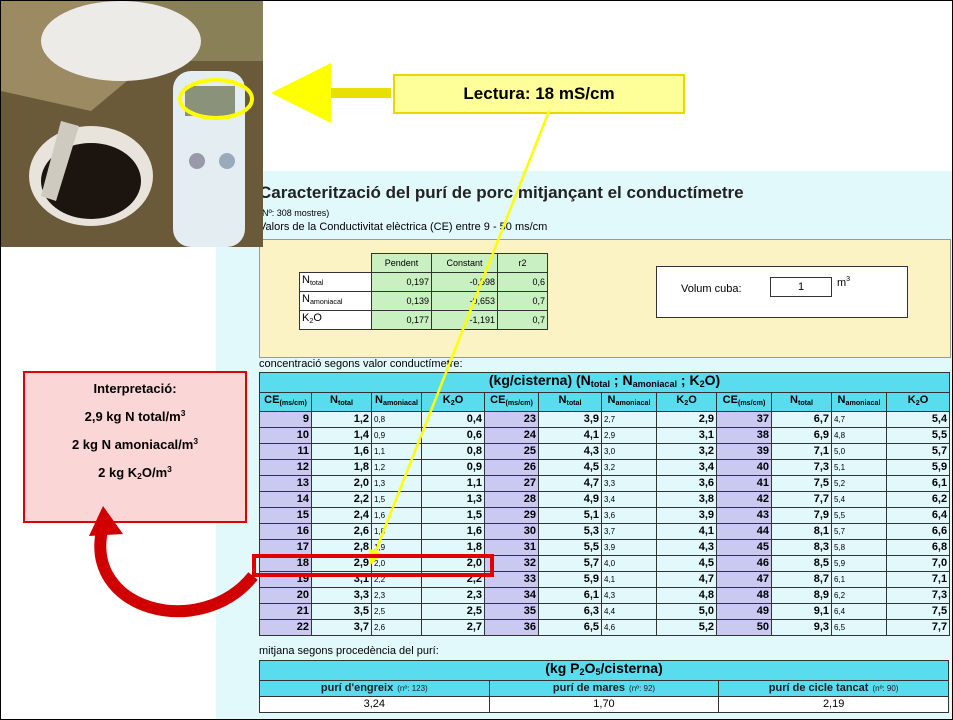 Image resolution: width=953 pixels, height=720 pixels. Describe the element at coordinates (604, 670) in the screenshot. I see `title-row: (kg P2O5/cisterna)` at that location.